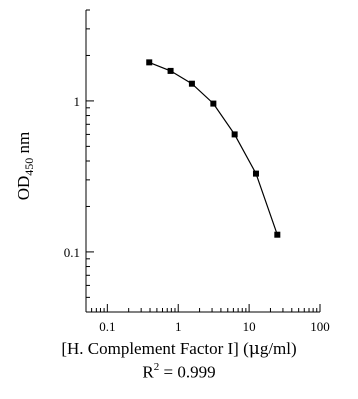  I want to click on y-axis-title: OD450 nm, so click(25, 166).